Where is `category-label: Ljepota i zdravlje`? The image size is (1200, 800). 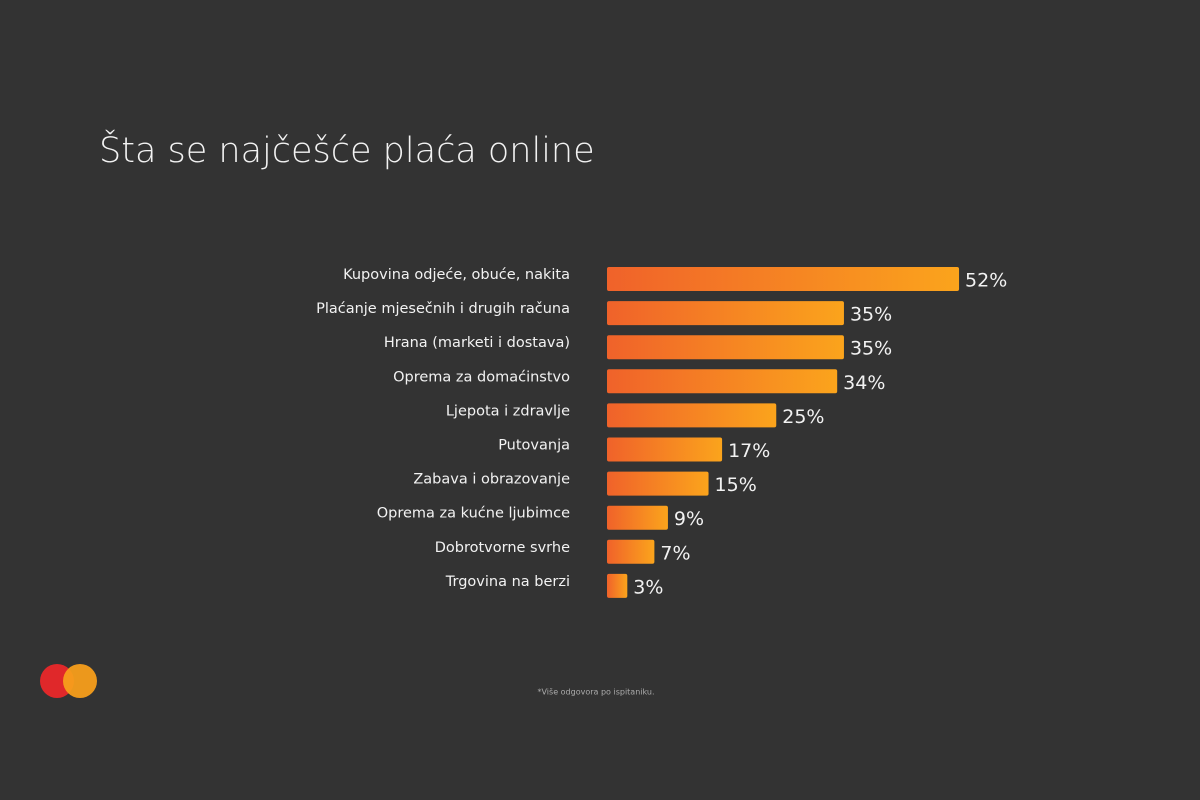
category-label: Ljepota i zdravlje is located at coordinates (508, 411).